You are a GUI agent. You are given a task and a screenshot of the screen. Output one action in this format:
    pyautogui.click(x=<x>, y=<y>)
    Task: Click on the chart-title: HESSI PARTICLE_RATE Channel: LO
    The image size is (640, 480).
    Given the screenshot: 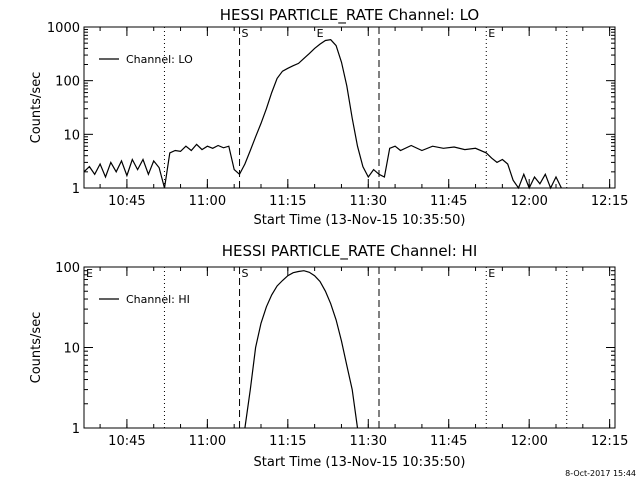 What is the action you would take?
    pyautogui.click(x=349, y=15)
    